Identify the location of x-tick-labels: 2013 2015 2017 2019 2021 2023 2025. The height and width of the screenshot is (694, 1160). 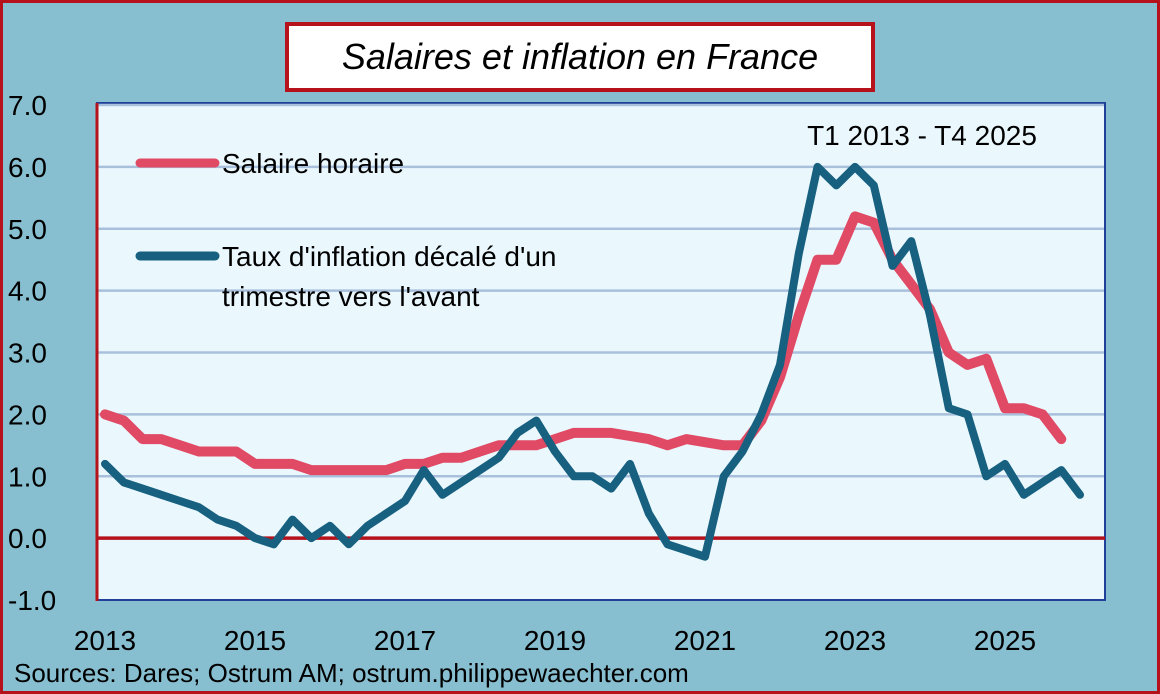
(555, 640).